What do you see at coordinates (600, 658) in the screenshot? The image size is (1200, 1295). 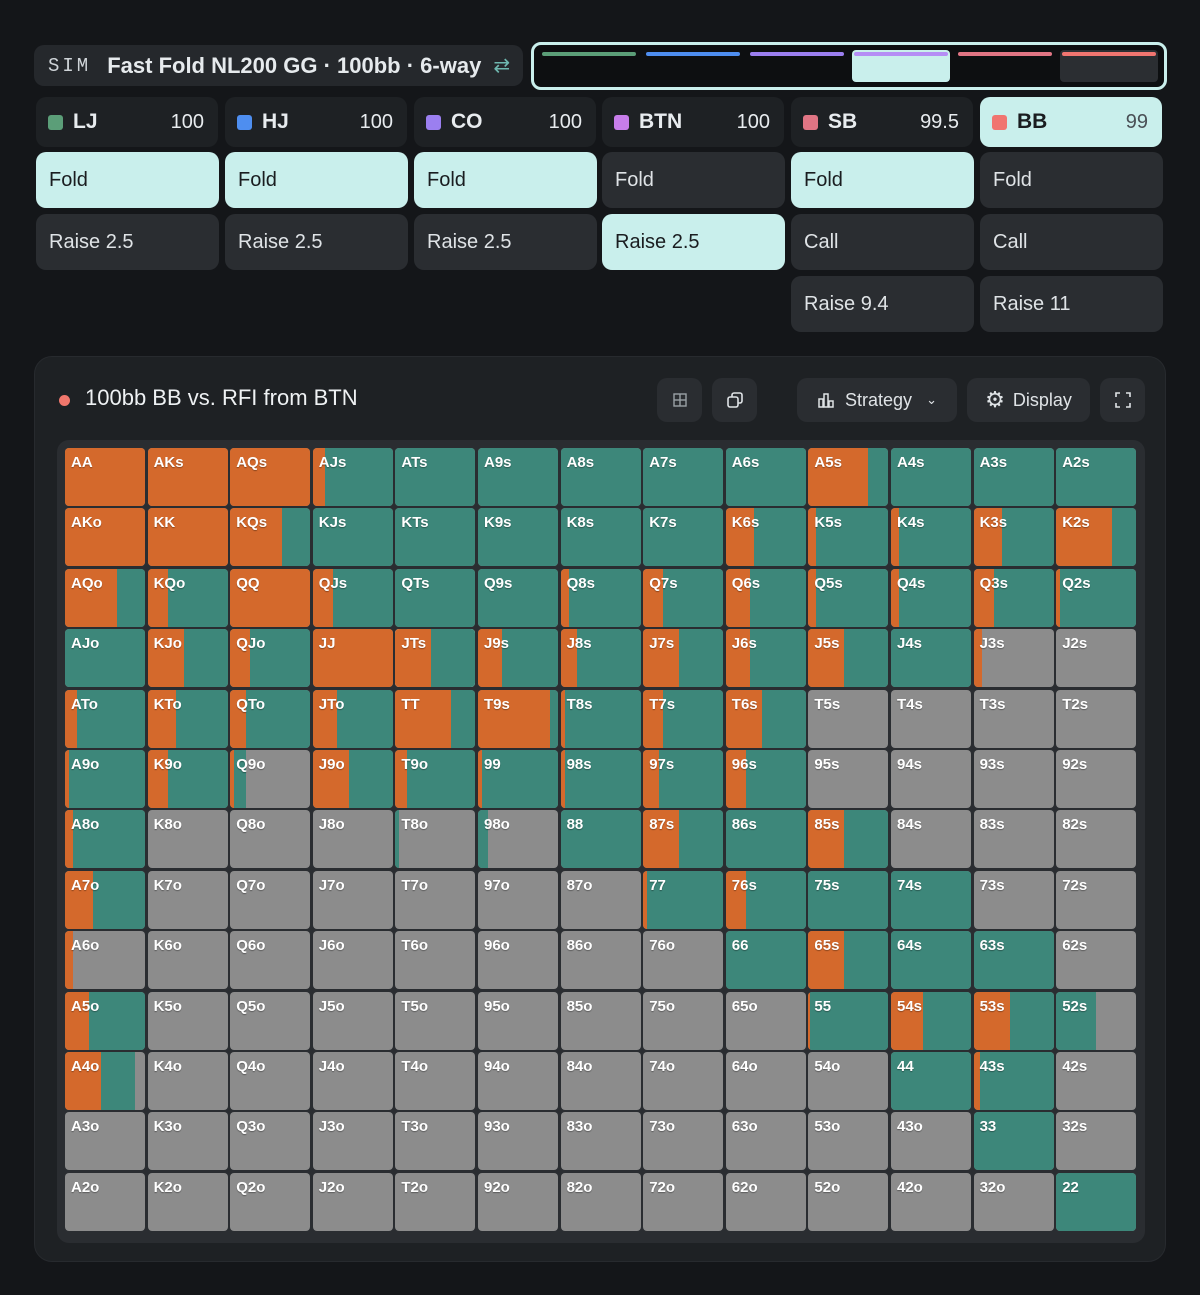 I see `hand-cell: J8s` at bounding box center [600, 658].